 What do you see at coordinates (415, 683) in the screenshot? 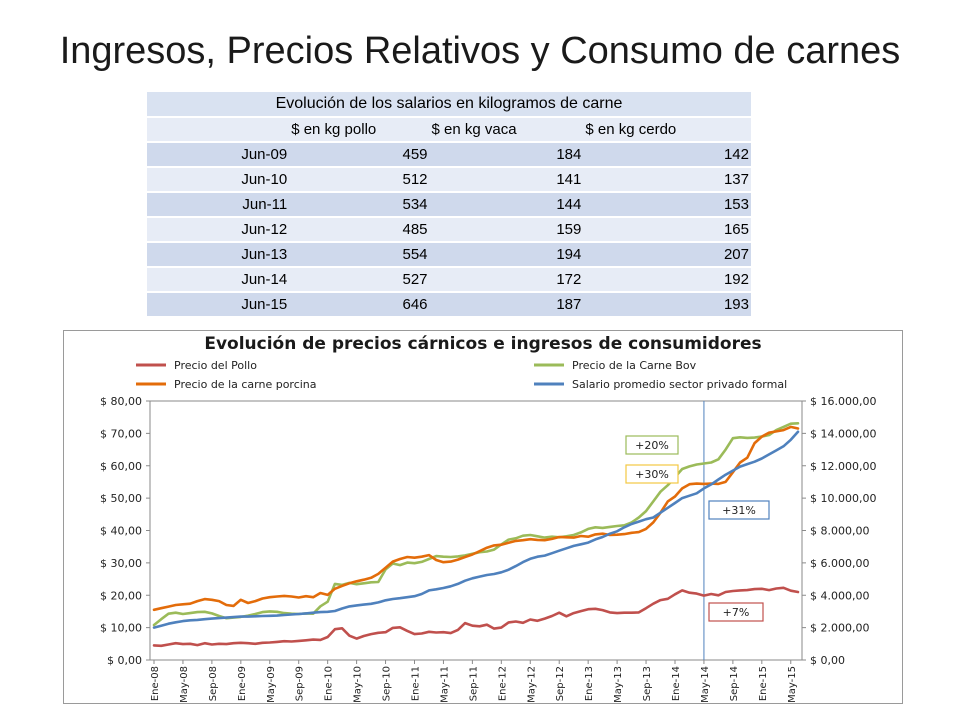
I see `x-tick-label: Ene-11` at bounding box center [415, 683].